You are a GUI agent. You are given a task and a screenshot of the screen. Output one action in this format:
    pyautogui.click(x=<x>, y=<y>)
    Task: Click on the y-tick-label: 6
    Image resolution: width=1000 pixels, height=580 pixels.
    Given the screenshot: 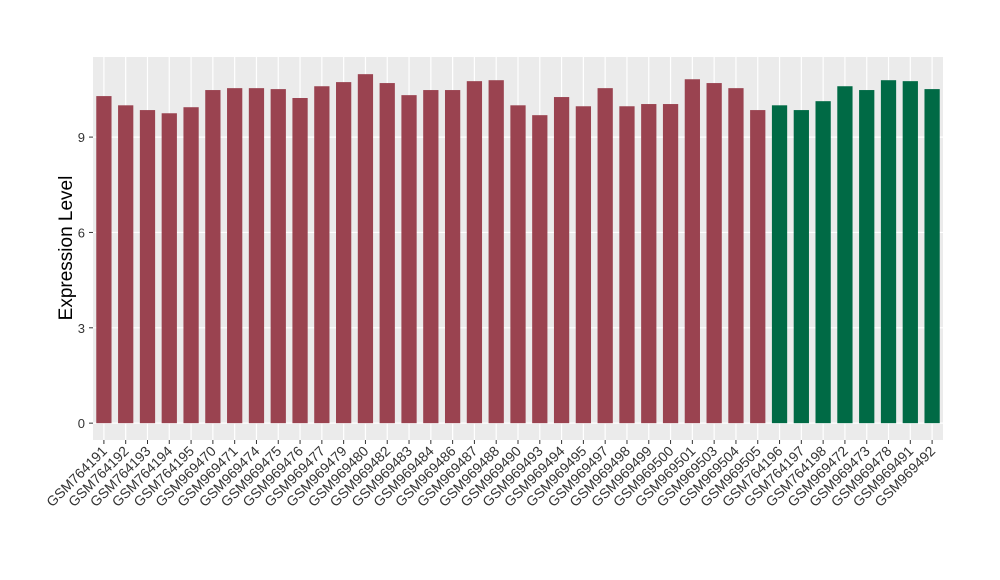 What is the action you would take?
    pyautogui.click(x=81, y=232)
    